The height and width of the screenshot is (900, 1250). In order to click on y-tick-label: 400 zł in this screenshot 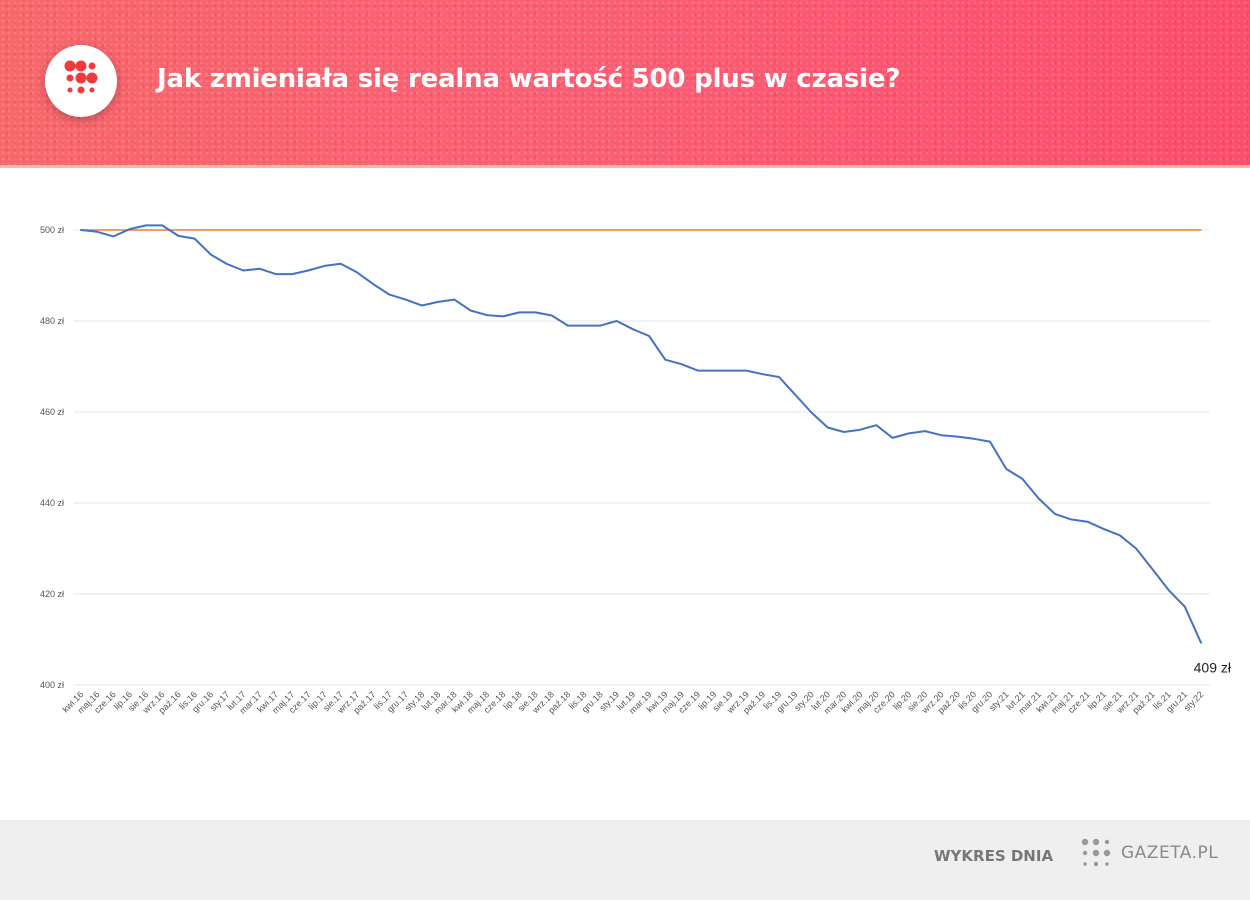, I will do `click(52, 685)`.